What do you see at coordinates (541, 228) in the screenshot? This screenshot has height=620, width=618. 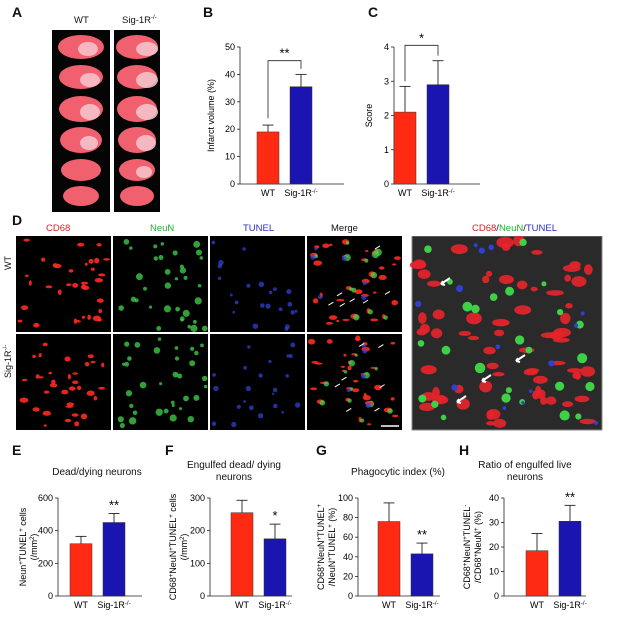 I see `overlay-tunel: TUNEL` at bounding box center [541, 228].